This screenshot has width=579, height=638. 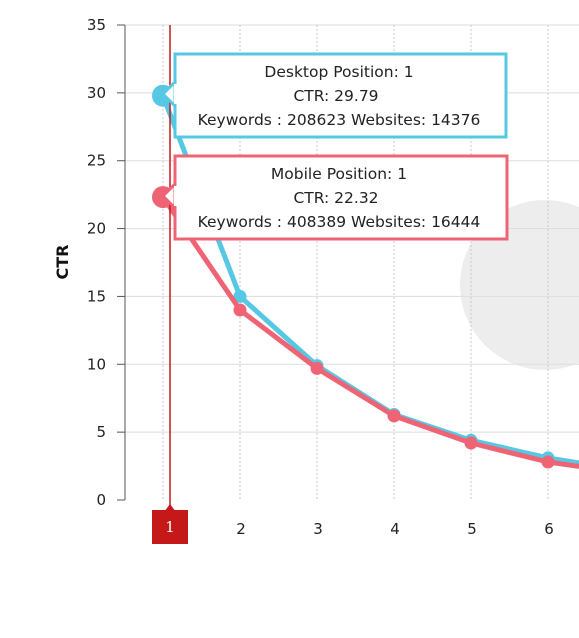 I want to click on y-tick-label: 5, so click(x=101, y=432).